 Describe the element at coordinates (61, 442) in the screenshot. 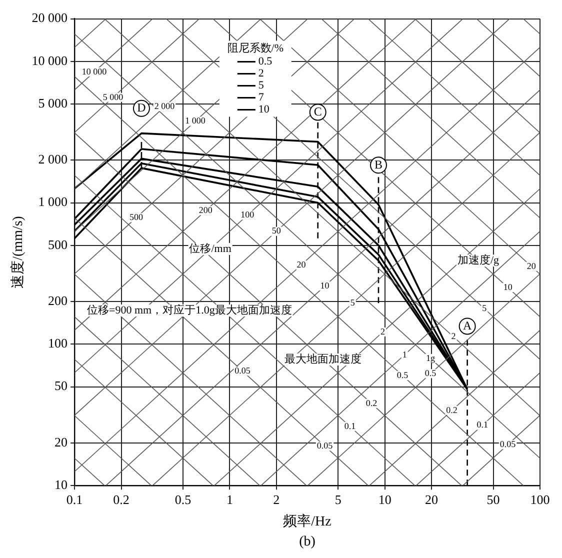

I see `y-tick-label: 20` at that location.